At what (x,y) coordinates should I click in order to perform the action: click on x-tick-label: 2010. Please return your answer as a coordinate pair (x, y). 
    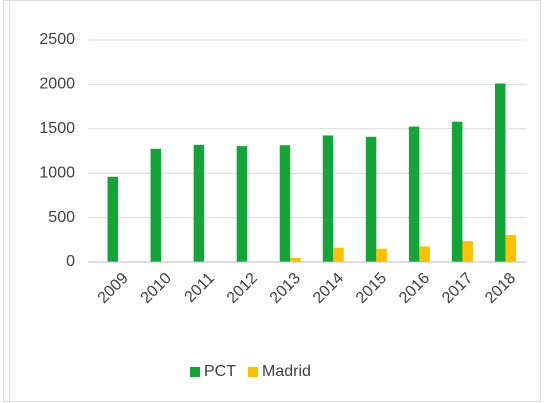
    Looking at the image, I should click on (156, 288).